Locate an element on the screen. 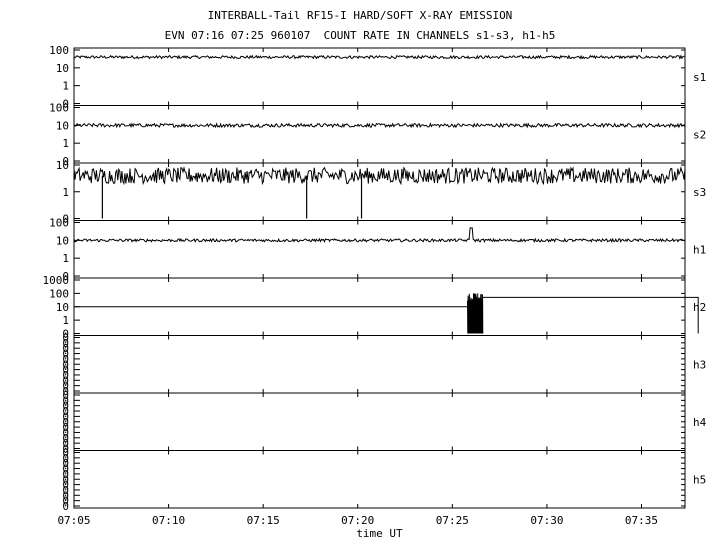  series-line-s1 is located at coordinates (379, 57).